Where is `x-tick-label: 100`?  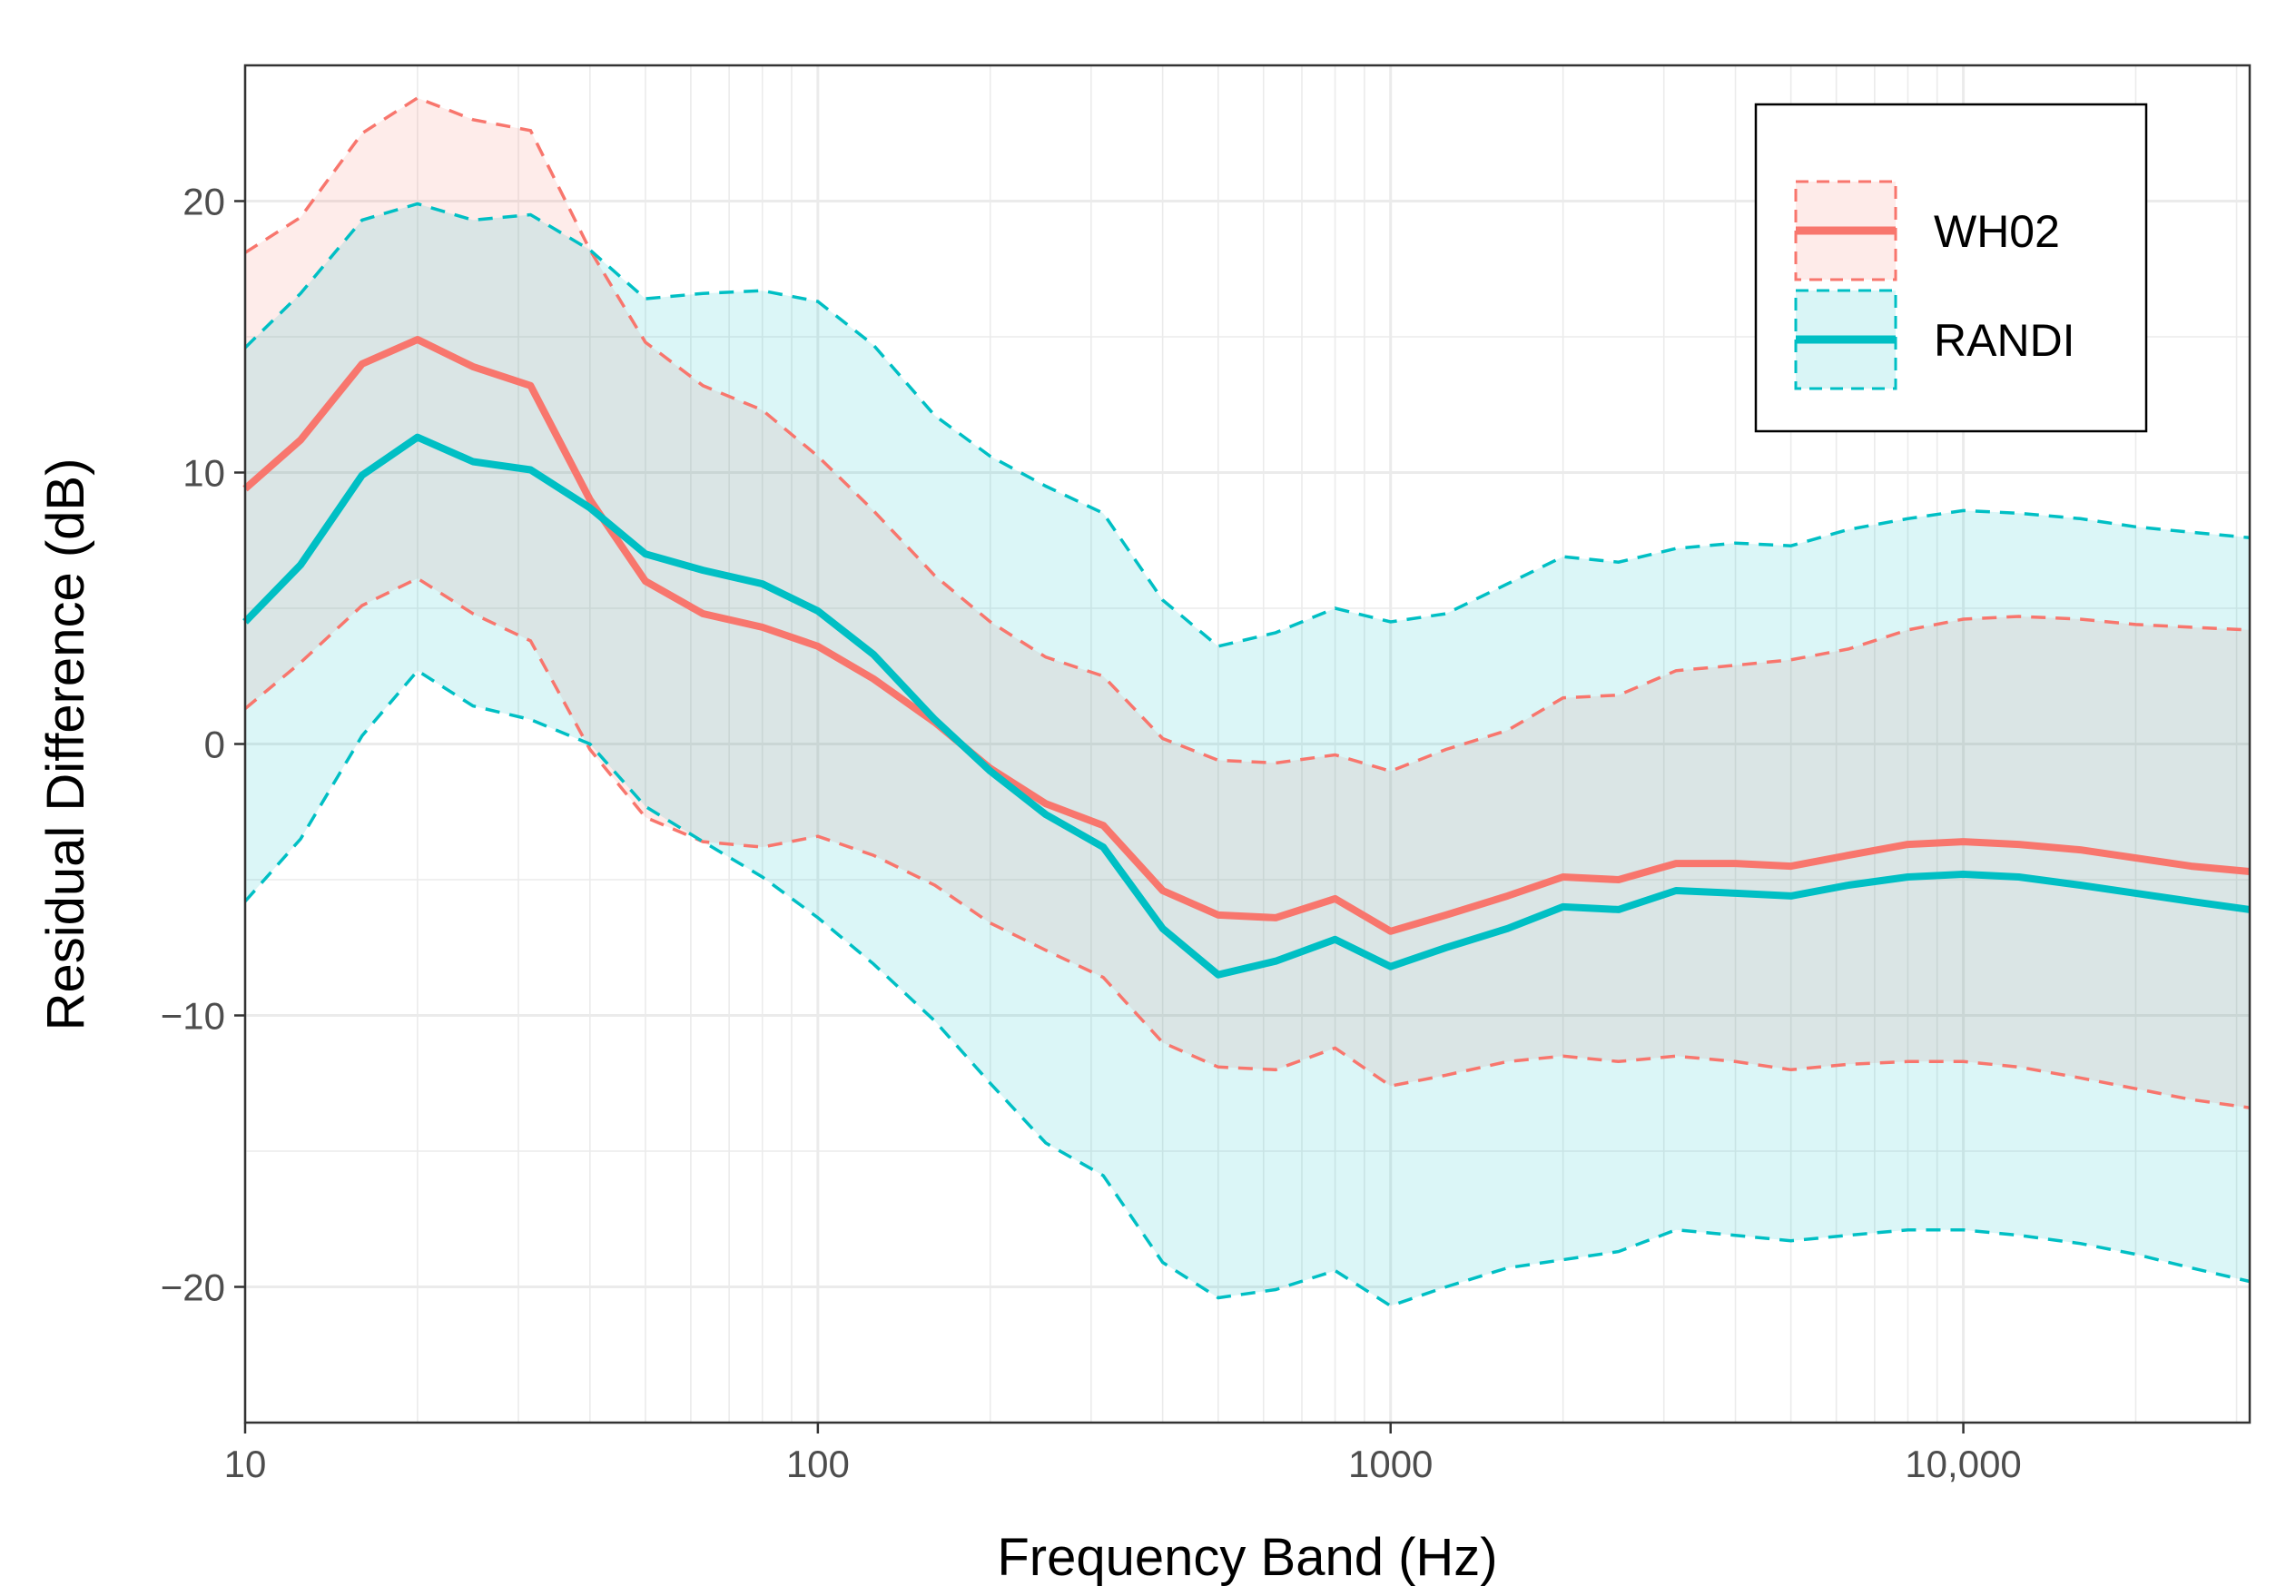
x-tick-label: 100 is located at coordinates (818, 1464).